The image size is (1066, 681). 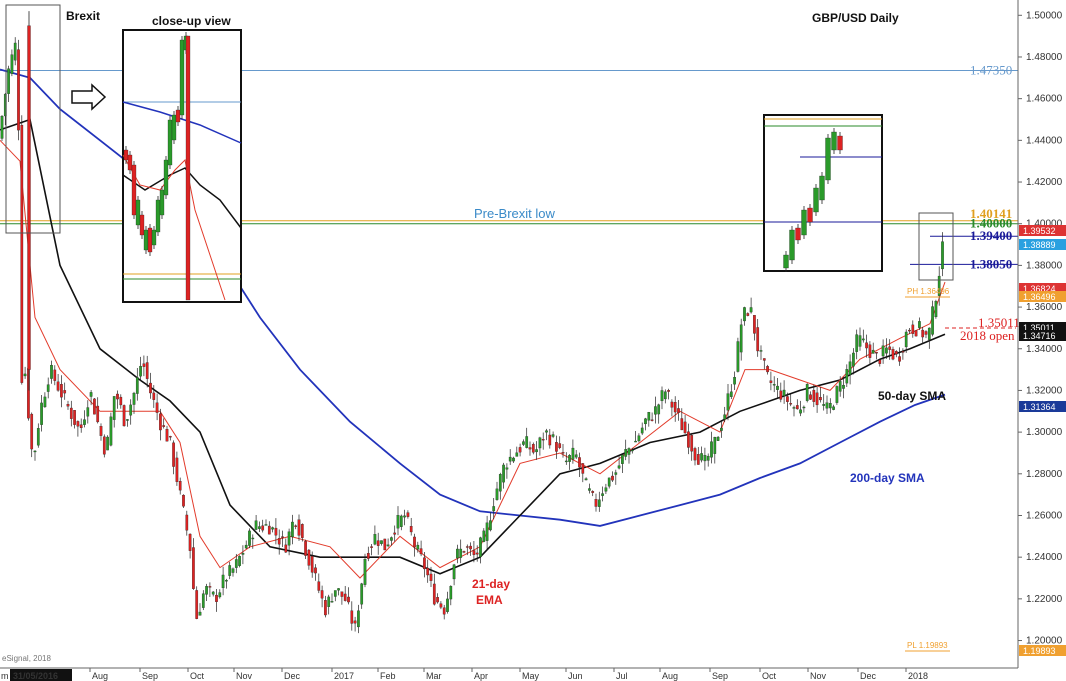 What do you see at coordinates (5, 676) in the screenshot?
I see `x-start-prefix: m` at bounding box center [5, 676].